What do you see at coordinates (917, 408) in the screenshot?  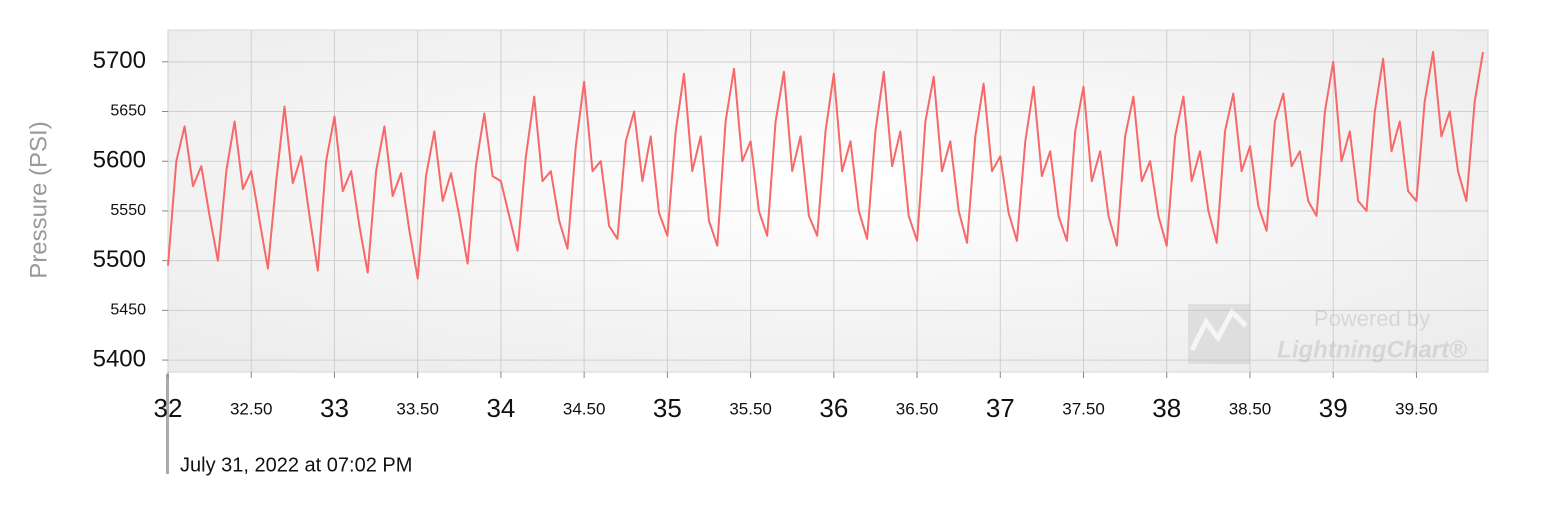 I see `x-tick-label: 36.50` at bounding box center [917, 408].